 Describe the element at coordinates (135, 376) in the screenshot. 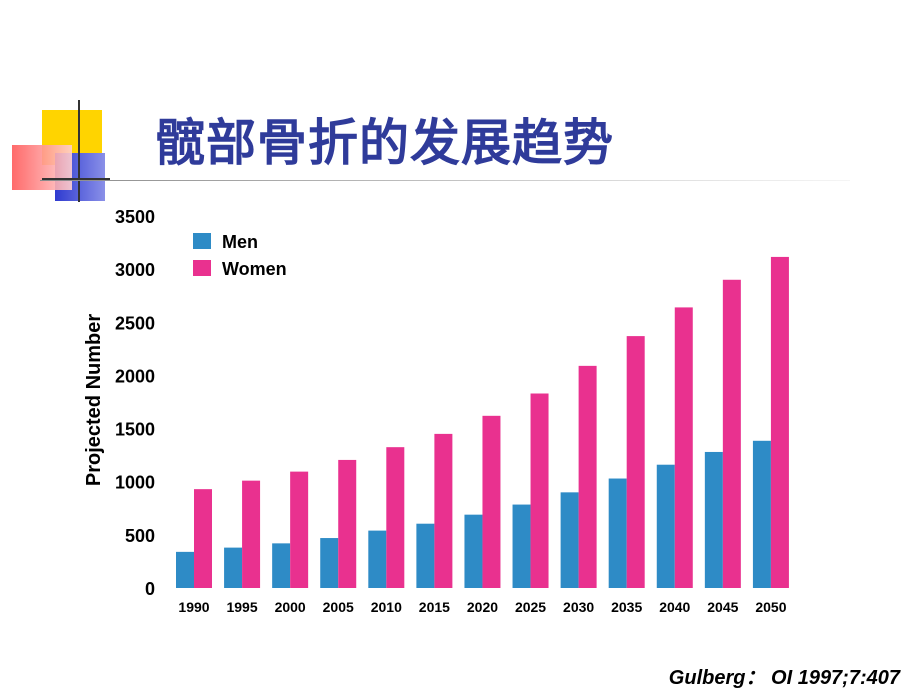

I see `y-tick-label: 2000` at that location.